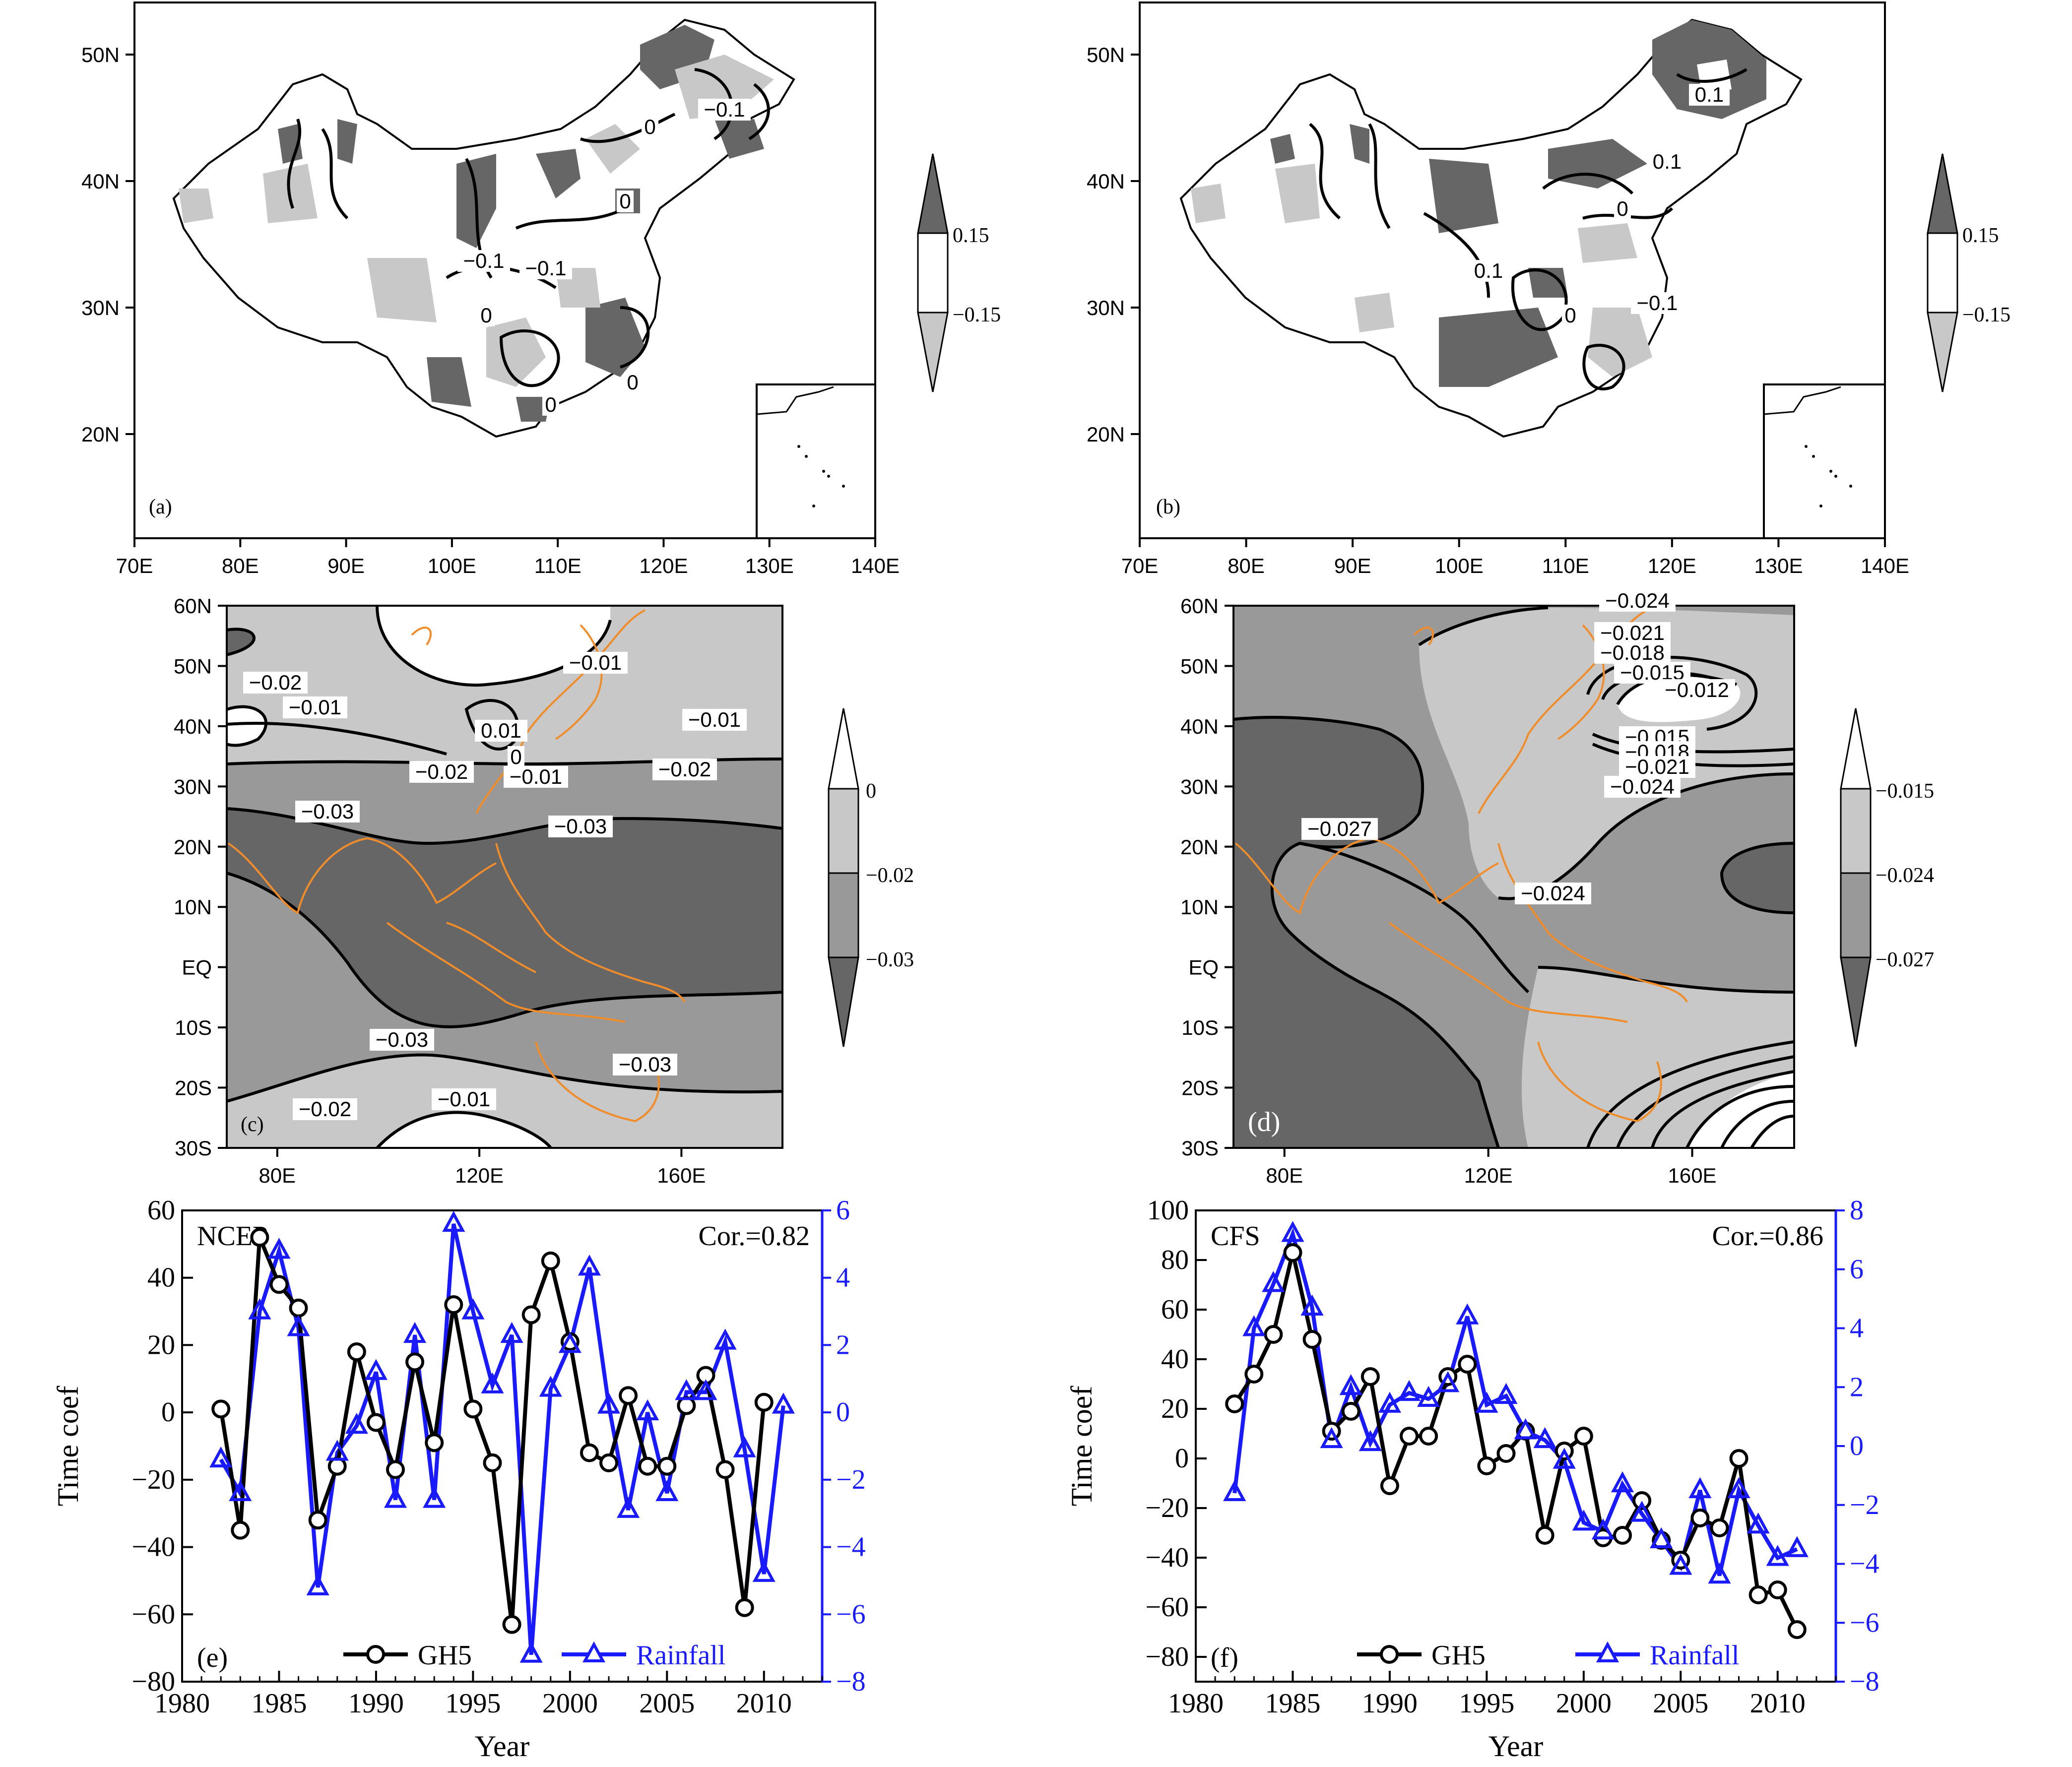 Image resolution: width=2072 pixels, height=1767 pixels. What do you see at coordinates (681, 1656) in the screenshot?
I see `legend-rainfall-label: Rainfall` at bounding box center [681, 1656].